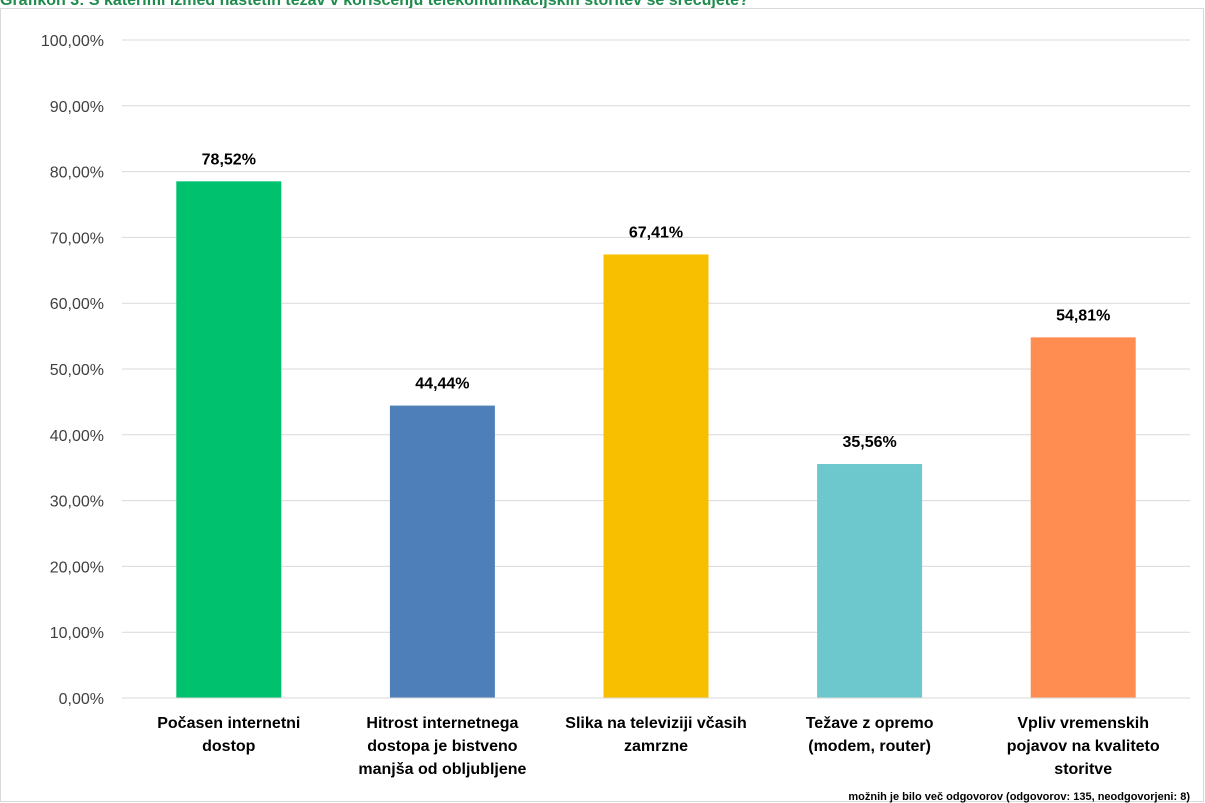 The width and height of the screenshot is (1205, 803). What do you see at coordinates (656, 232) in the screenshot?
I see `data-label-3: 67,41%` at bounding box center [656, 232].